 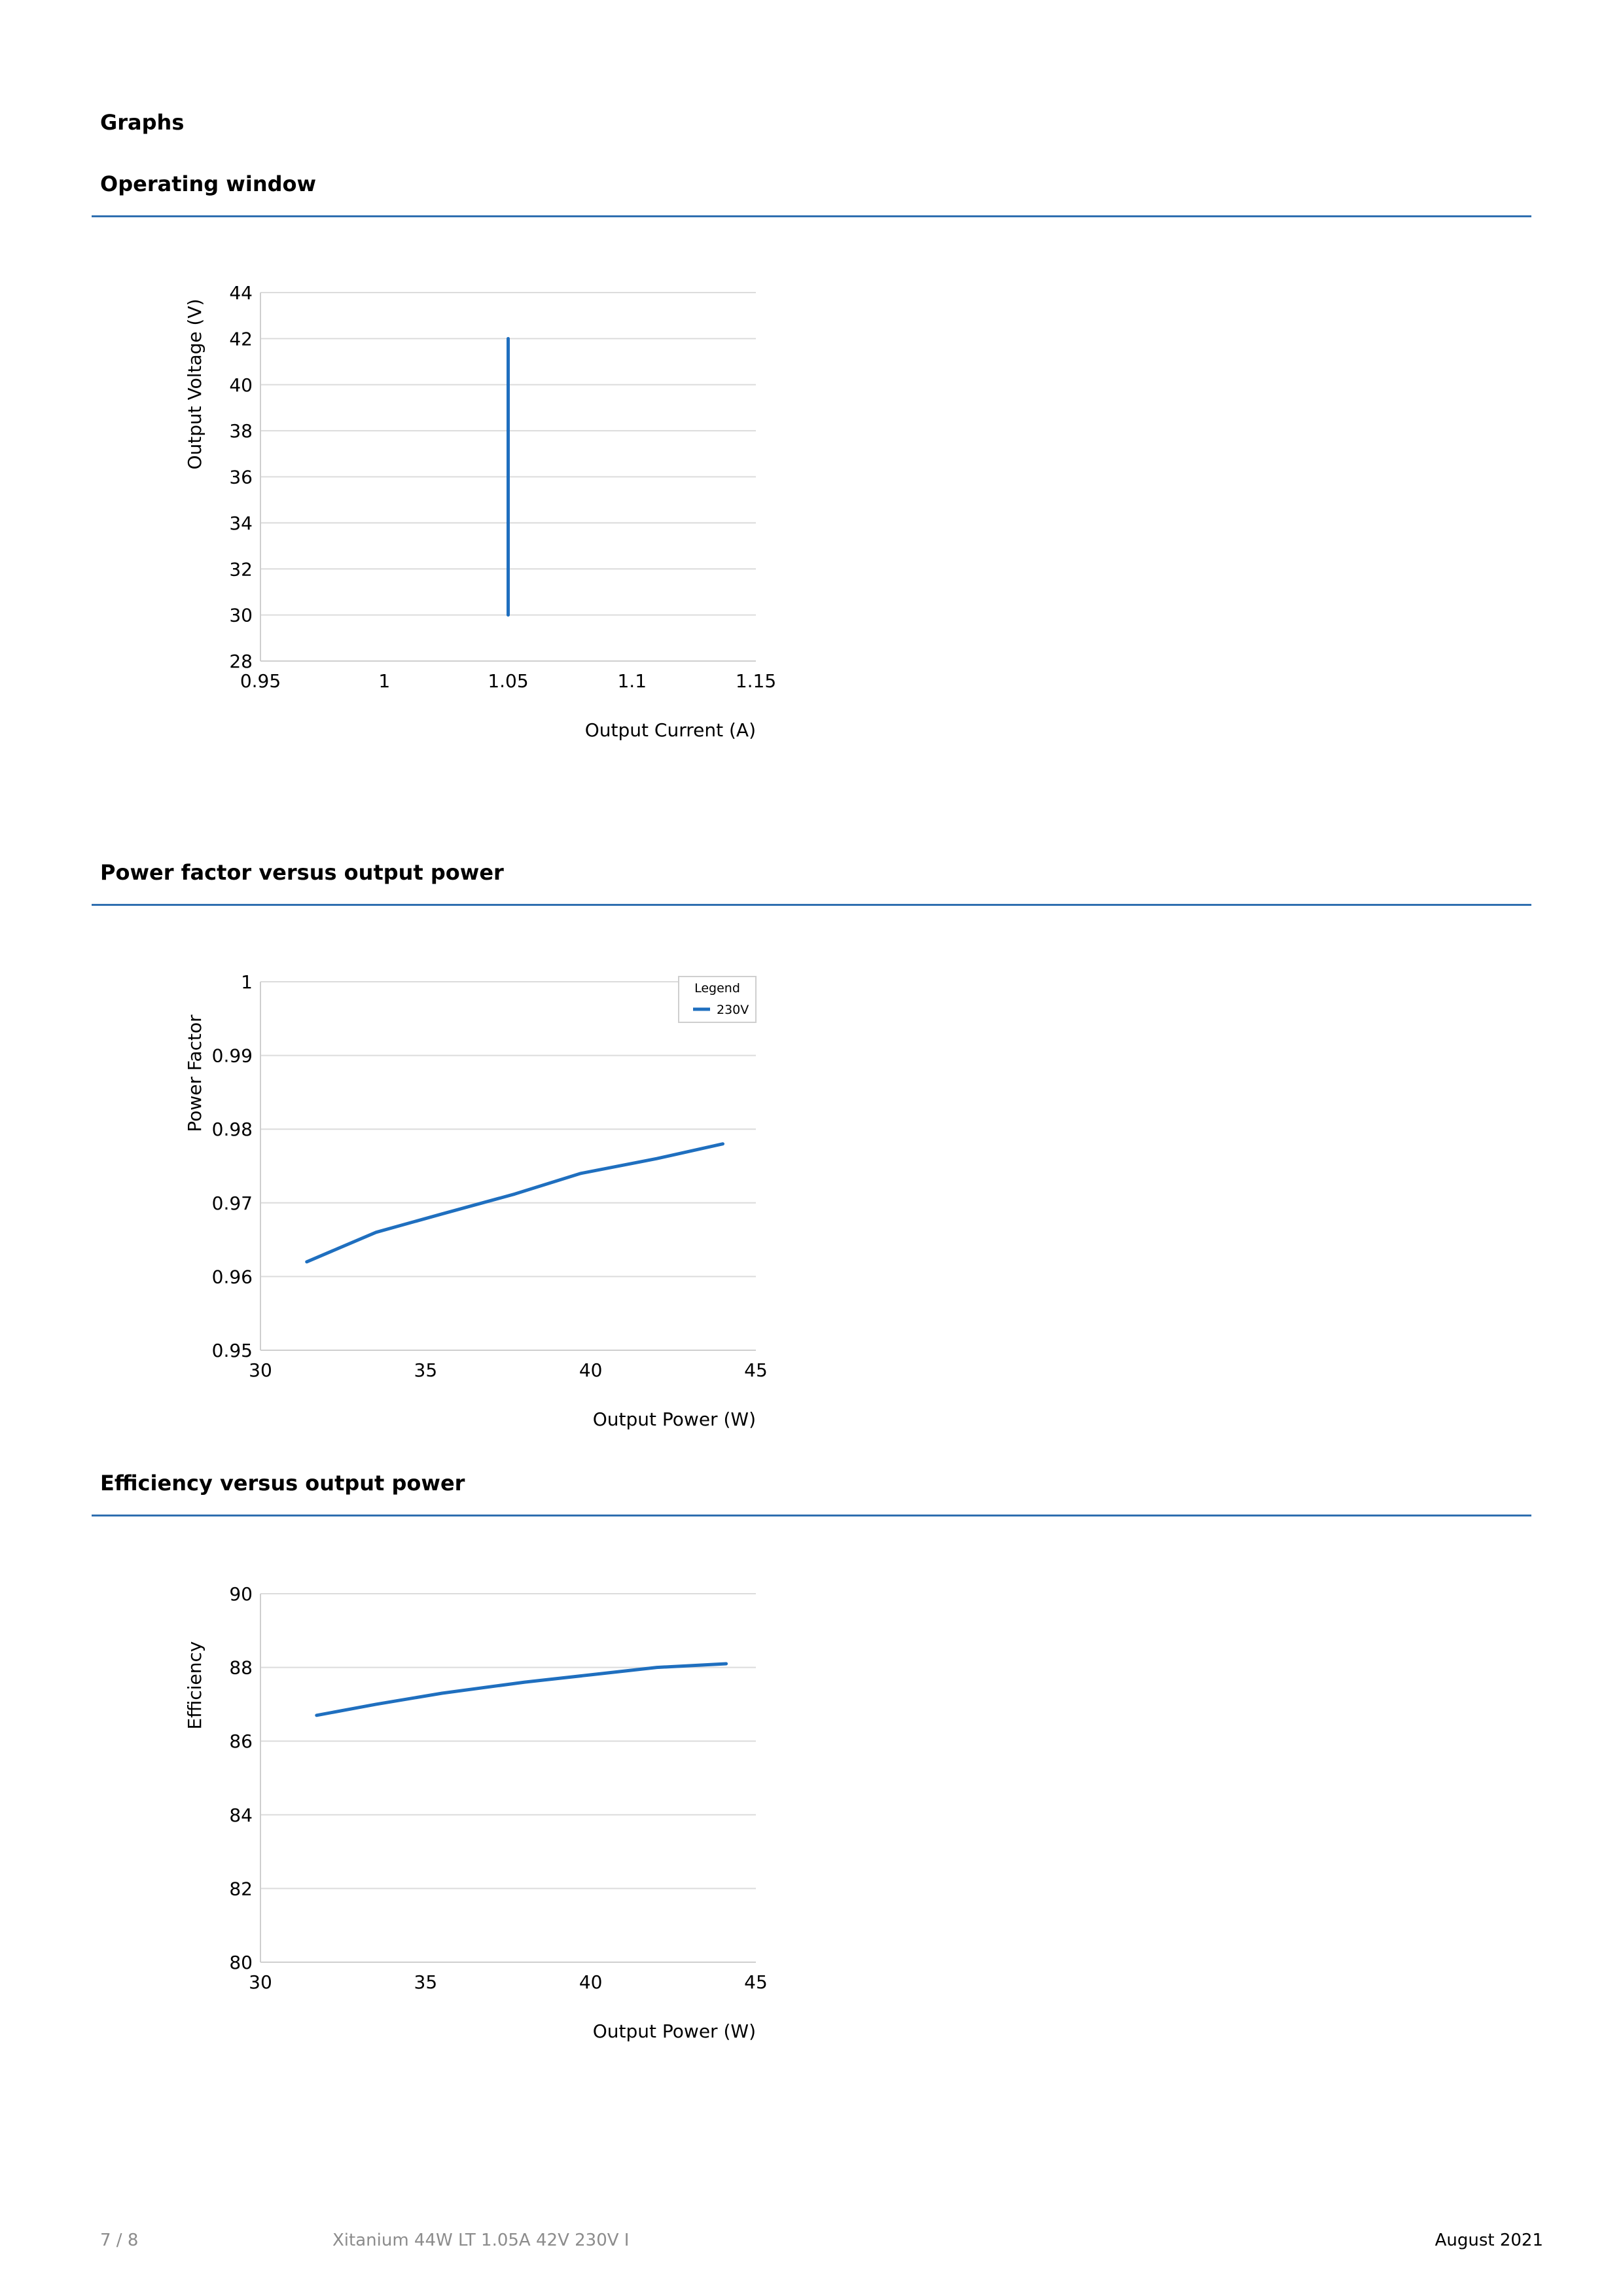 I want to click on page-section-title: Graphs, so click(x=142, y=122).